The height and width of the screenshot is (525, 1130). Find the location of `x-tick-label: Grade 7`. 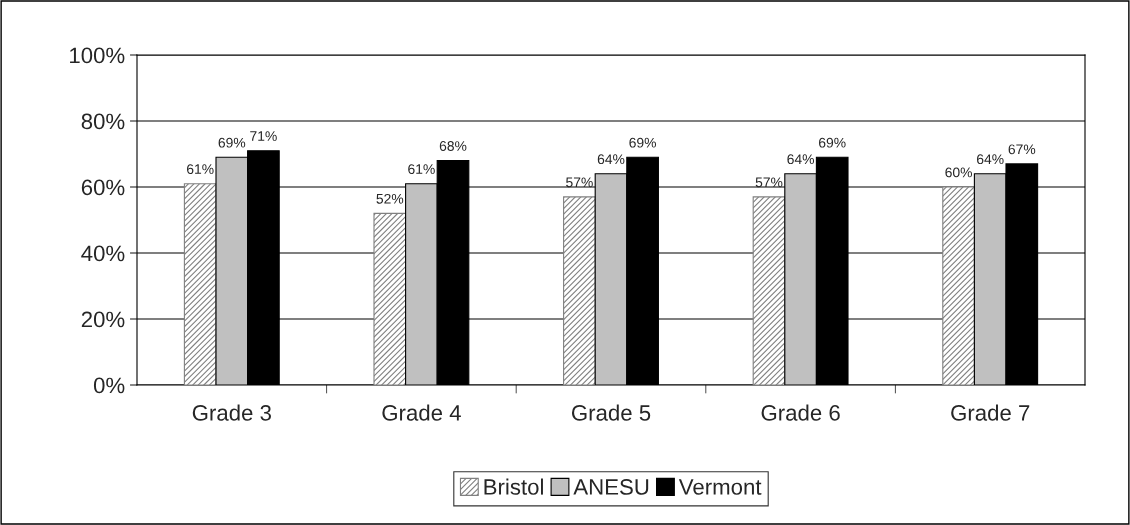

x-tick-label: Grade 7 is located at coordinates (990, 412).